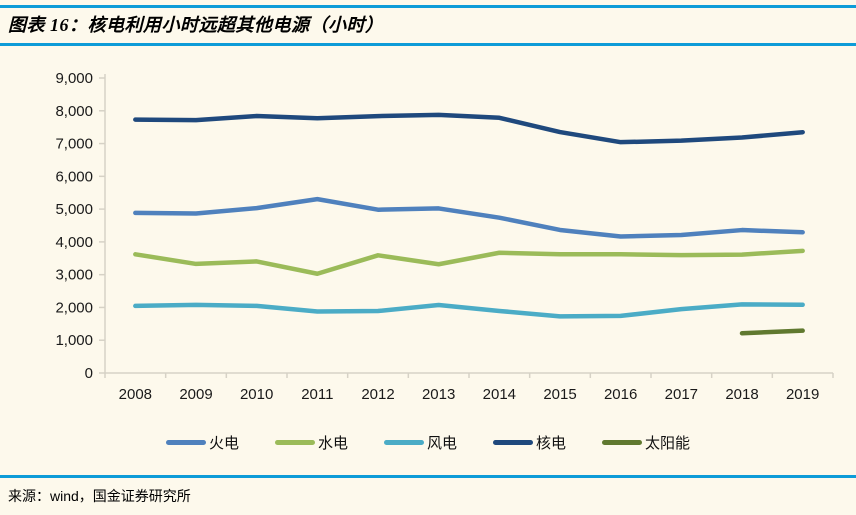 The width and height of the screenshot is (856, 515). What do you see at coordinates (469, 217) in the screenshot?
I see `series-thermal-line` at bounding box center [469, 217].